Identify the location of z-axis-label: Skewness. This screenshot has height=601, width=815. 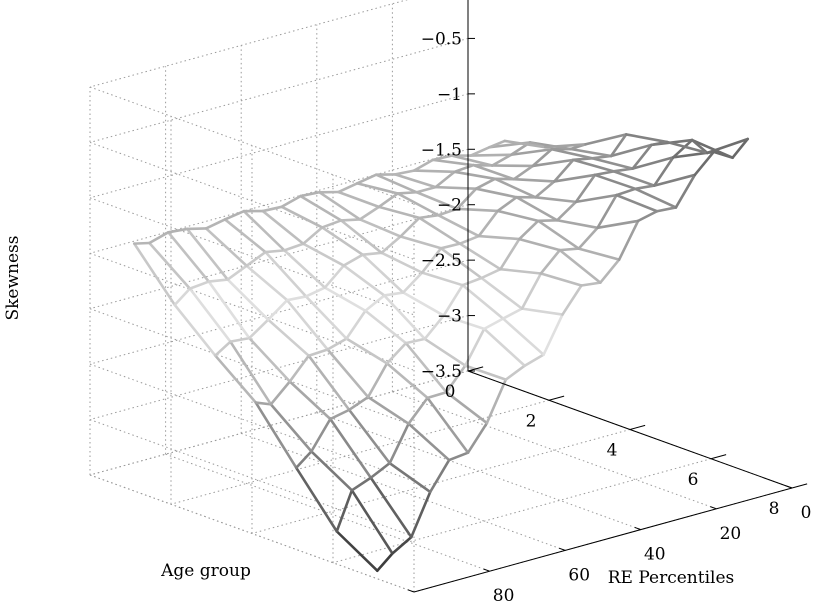
(13, 277).